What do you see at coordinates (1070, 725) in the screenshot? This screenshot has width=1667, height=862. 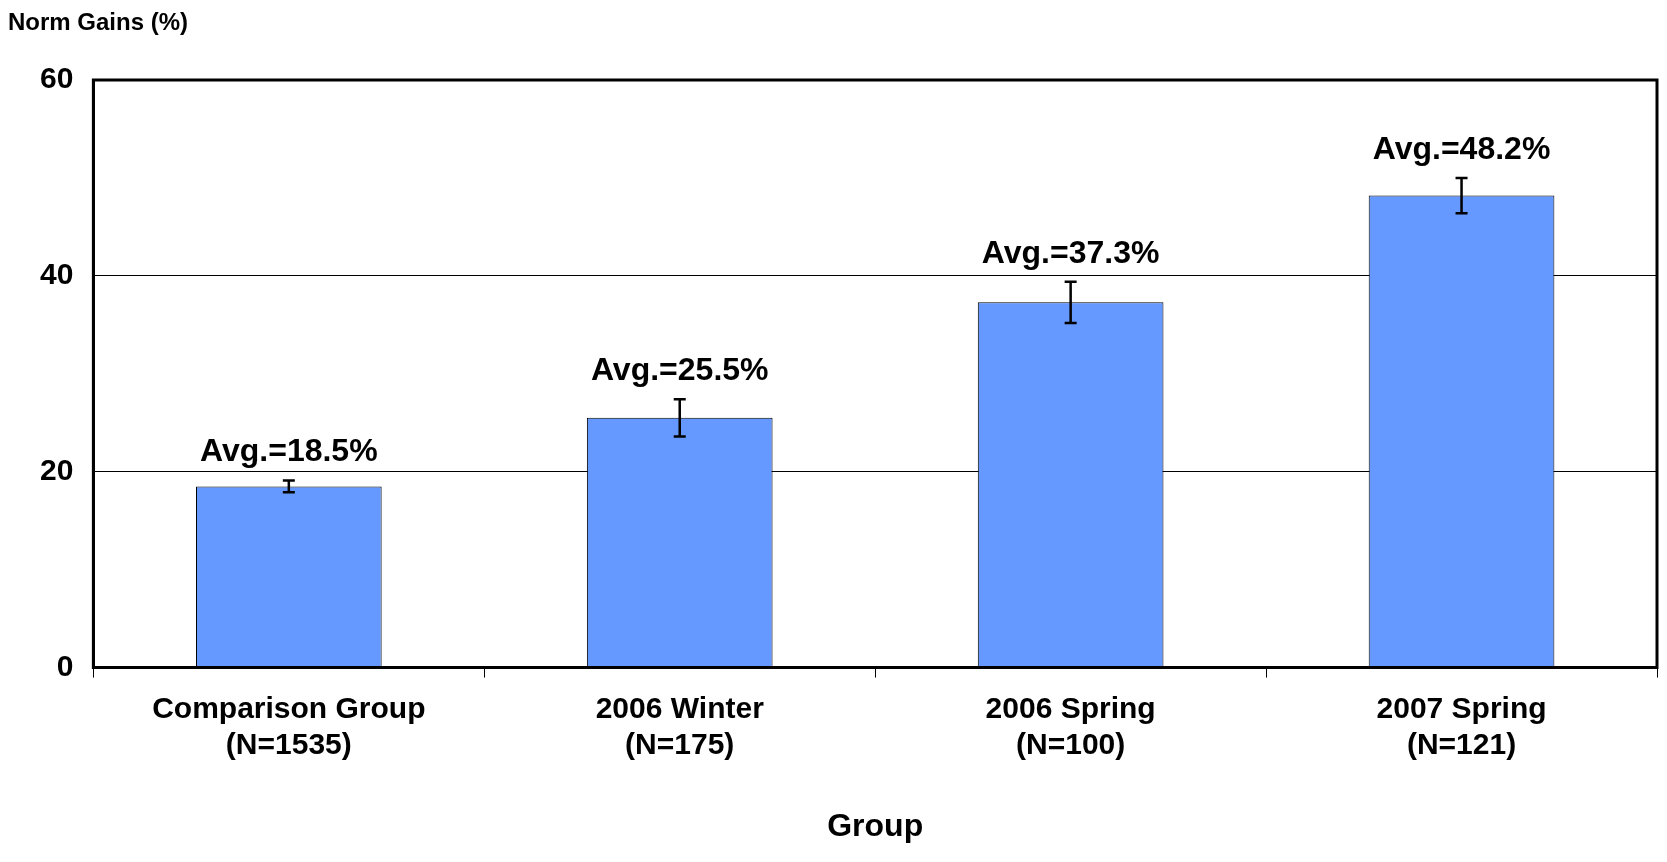 I see `x-tick-label: 2006 Spring (N=100)` at bounding box center [1070, 725].